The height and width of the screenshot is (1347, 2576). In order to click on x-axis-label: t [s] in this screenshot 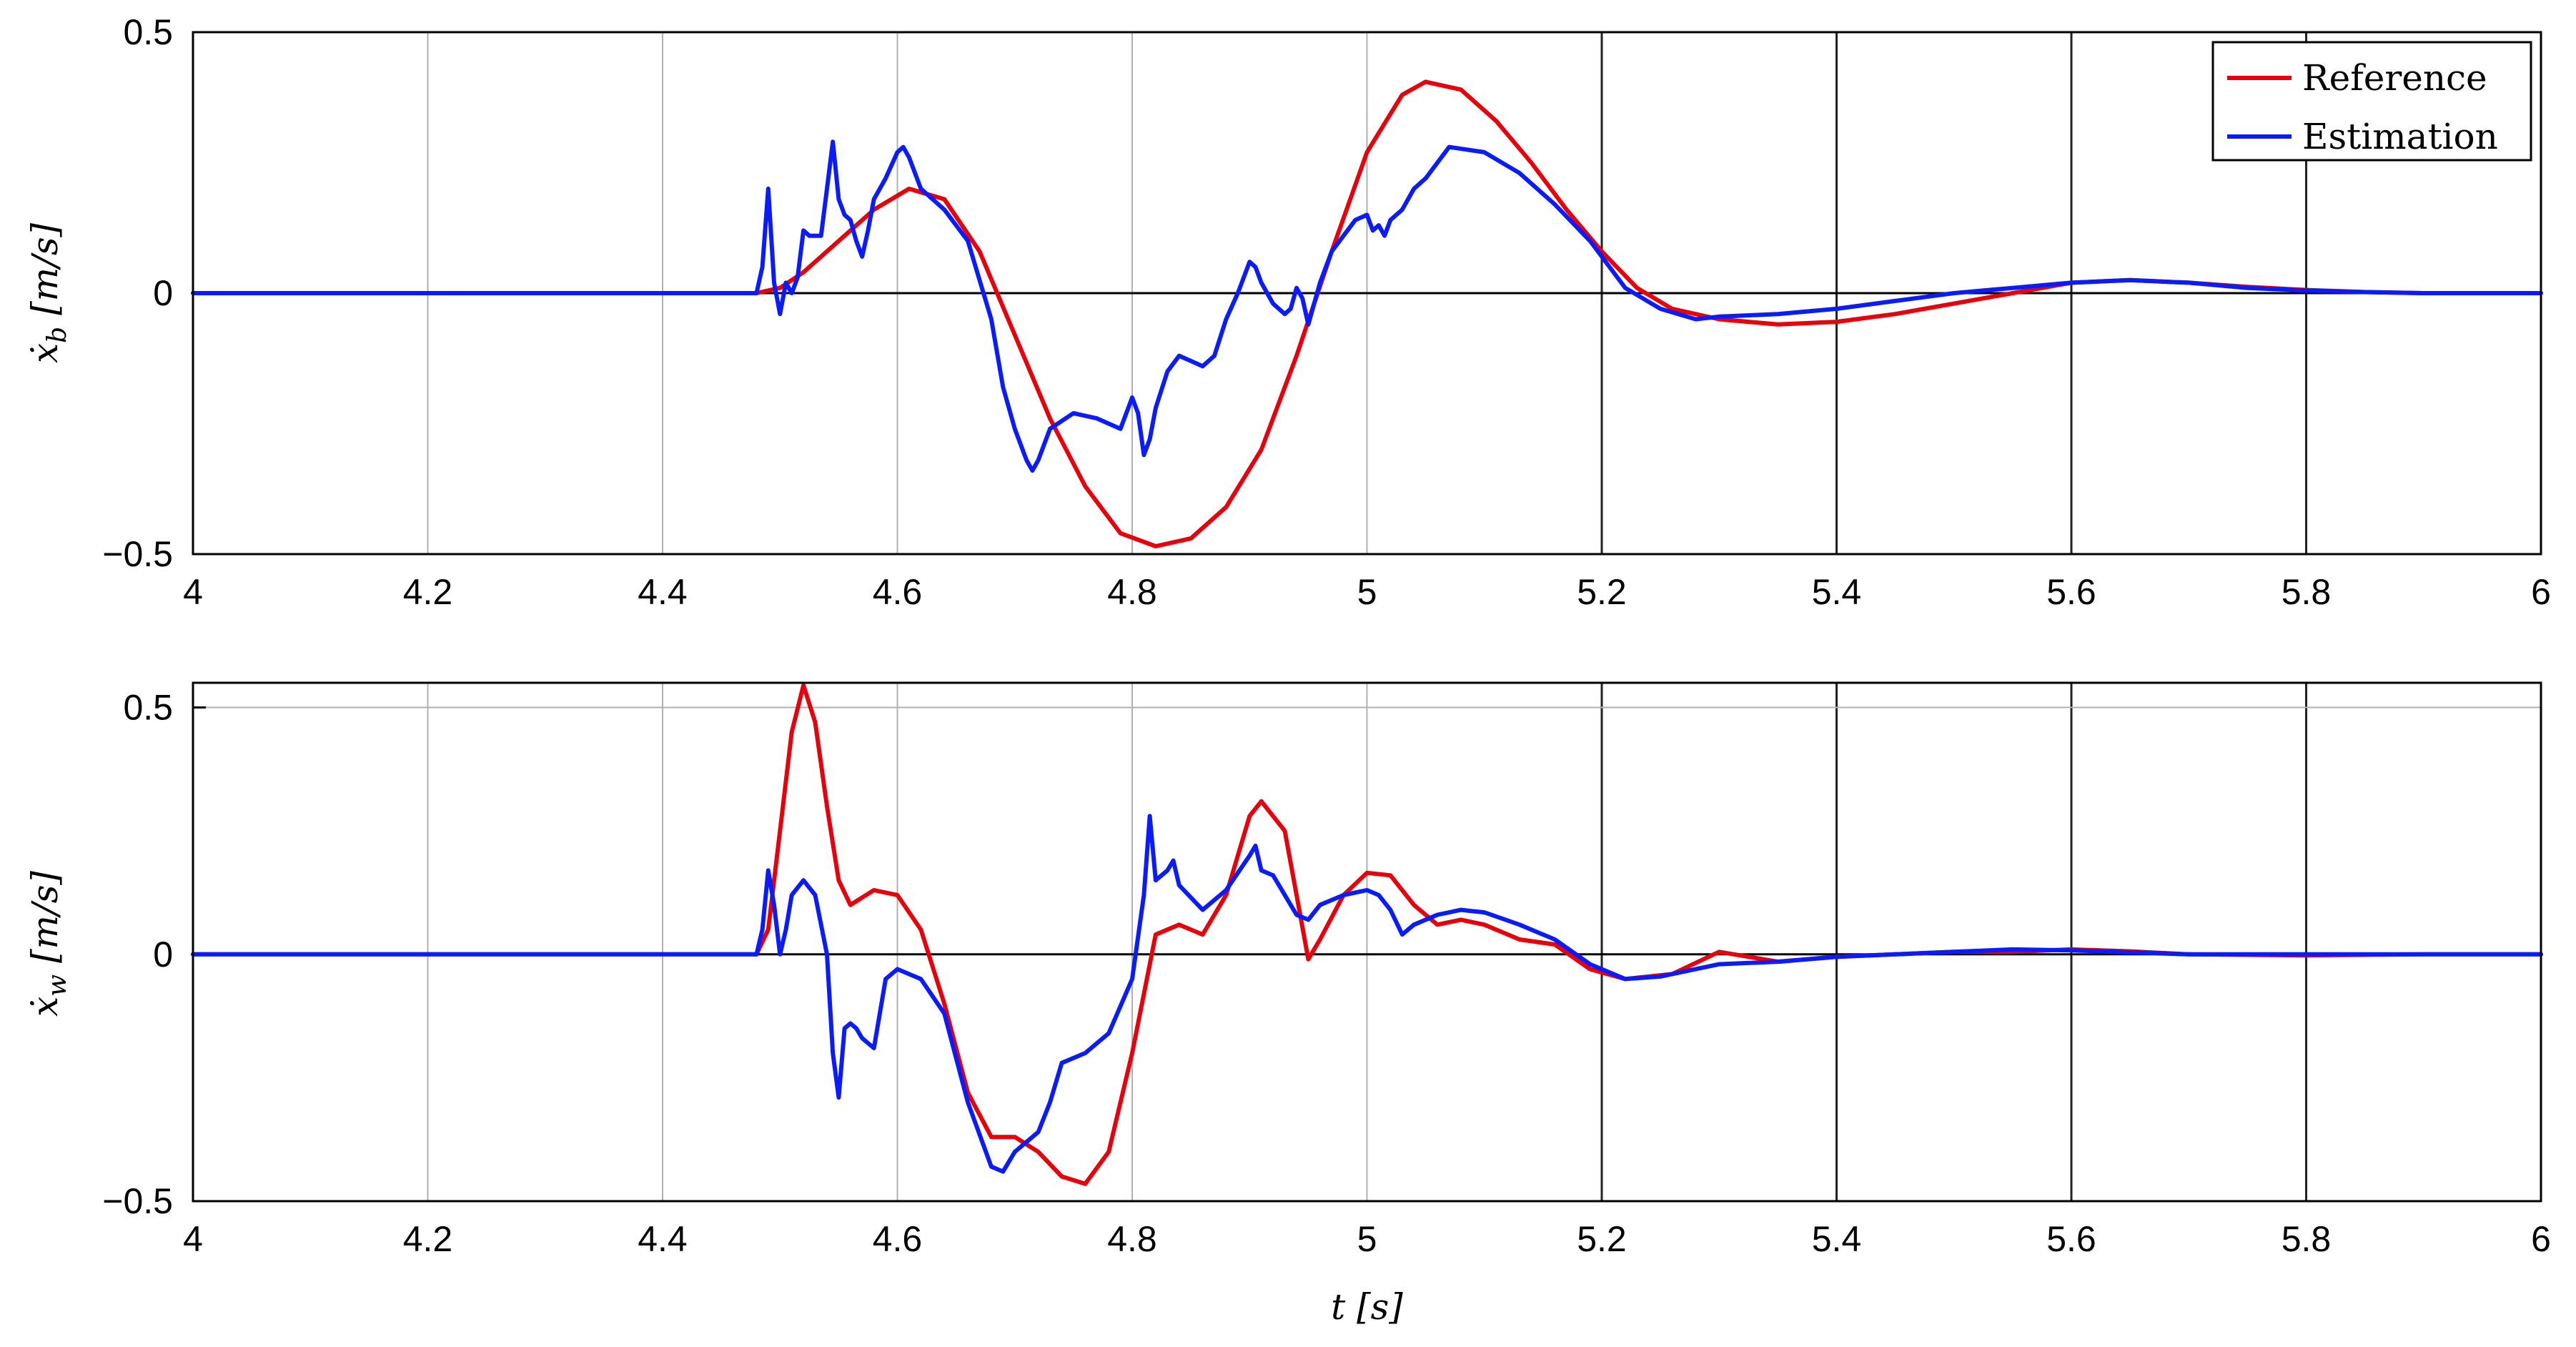, I will do `click(1367, 1307)`.